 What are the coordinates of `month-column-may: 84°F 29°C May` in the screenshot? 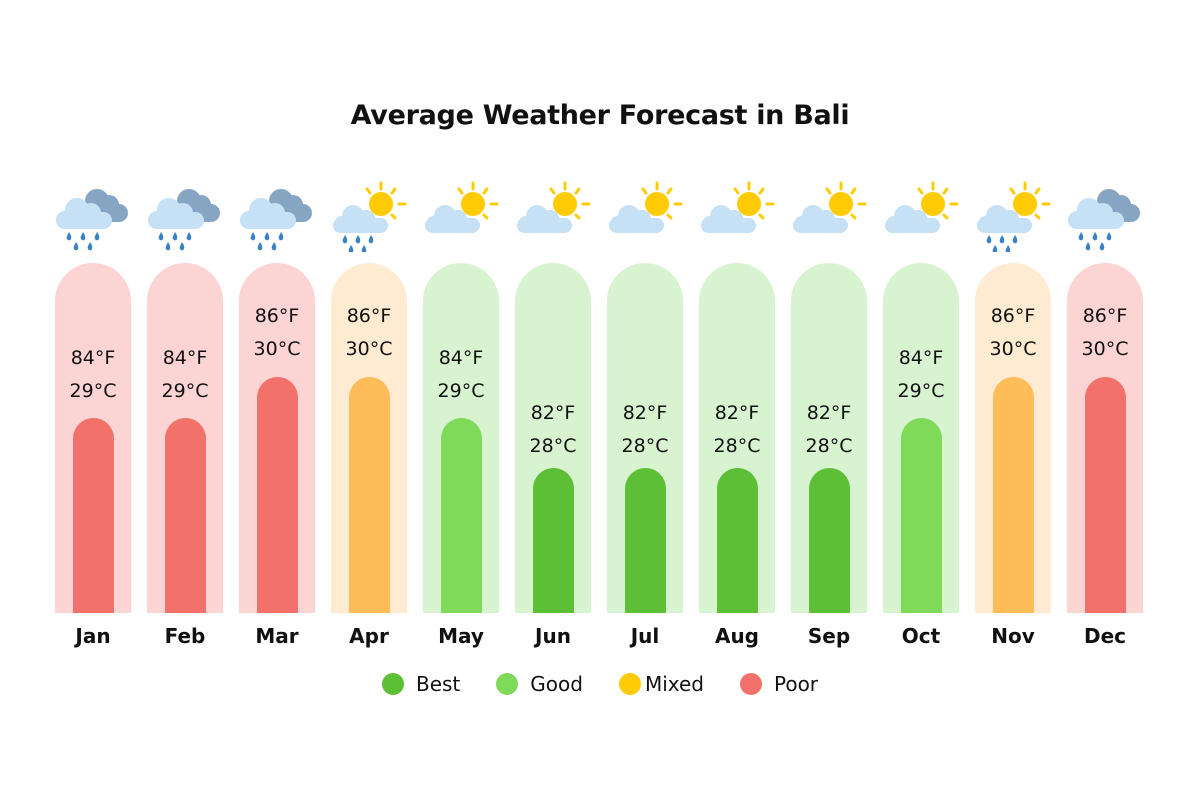 It's located at (461, 400).